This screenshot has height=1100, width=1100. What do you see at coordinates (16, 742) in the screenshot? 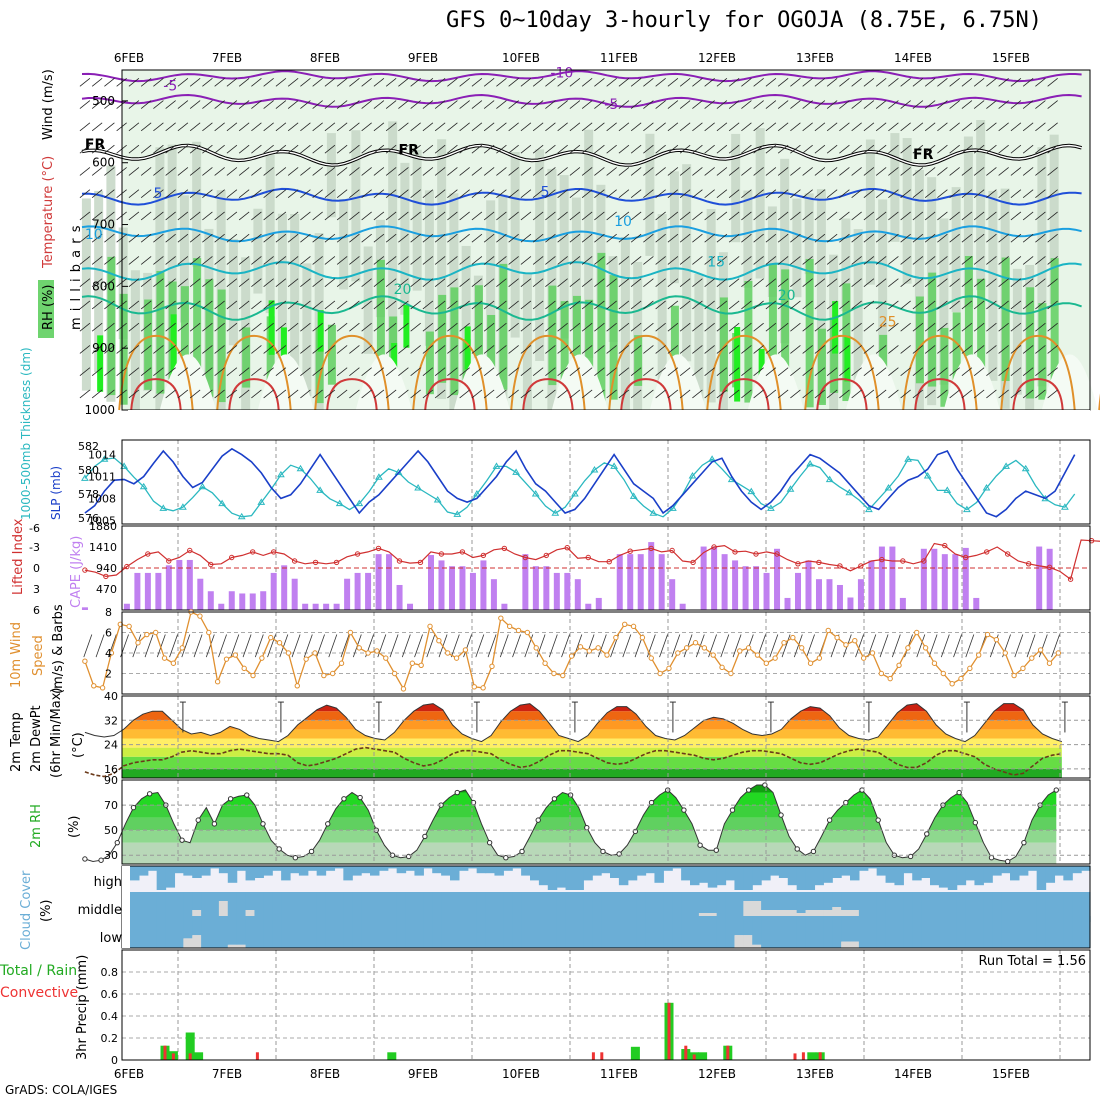
I see `axis-label: 2m Temp` at bounding box center [16, 742].